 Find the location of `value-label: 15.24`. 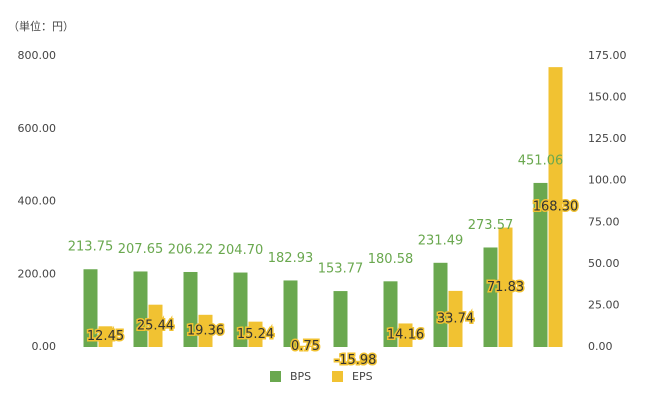

value-label: 15.24 is located at coordinates (255, 334).